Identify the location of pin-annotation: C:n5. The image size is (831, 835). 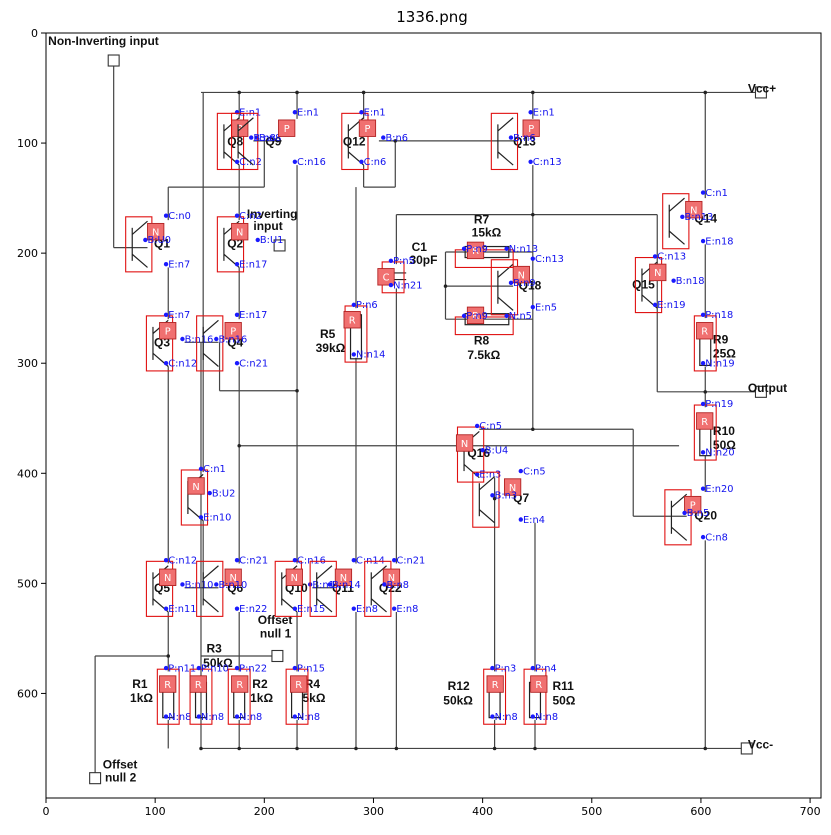
(534, 471).